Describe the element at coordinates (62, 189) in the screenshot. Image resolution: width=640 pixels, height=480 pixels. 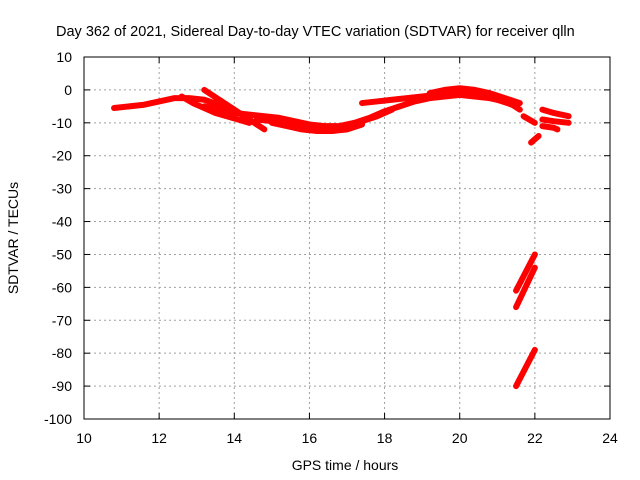
I see `y-tick-label: -30` at that location.